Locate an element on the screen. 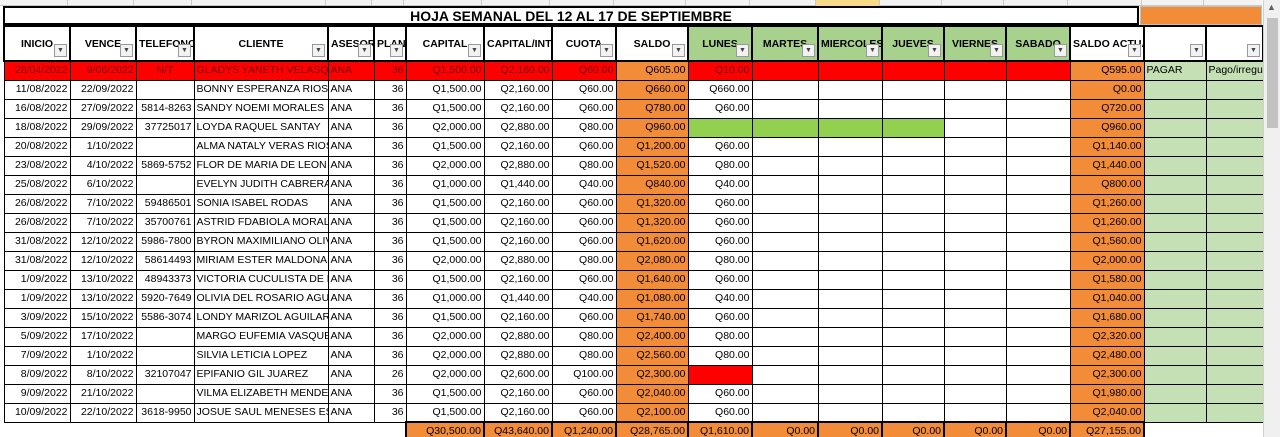 The width and height of the screenshot is (1280, 437). cell-saldo-actual: Q2,040.00 is located at coordinates (1107, 412).